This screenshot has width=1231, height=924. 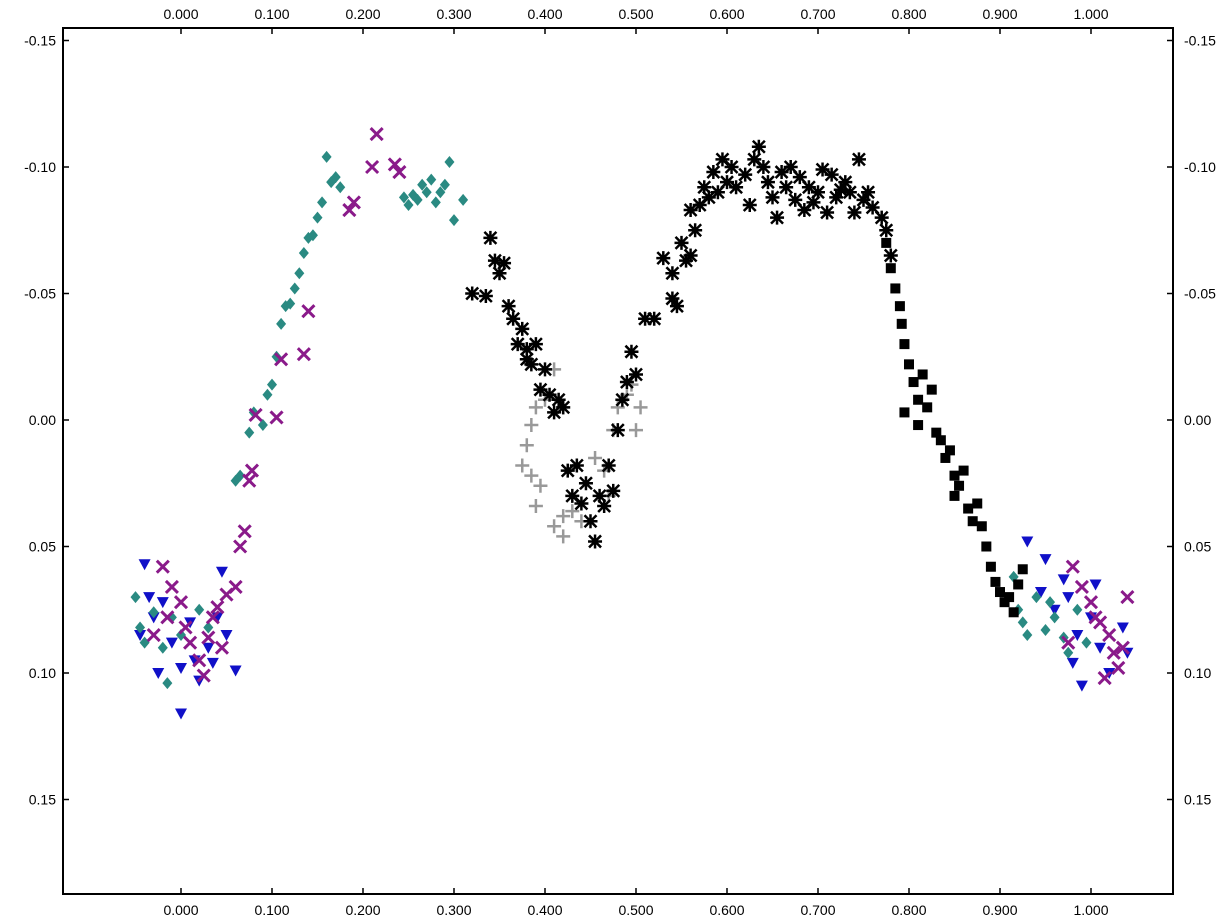 What do you see at coordinates (42, 673) in the screenshot?
I see `y-tick-label-left: 0.10` at bounding box center [42, 673].